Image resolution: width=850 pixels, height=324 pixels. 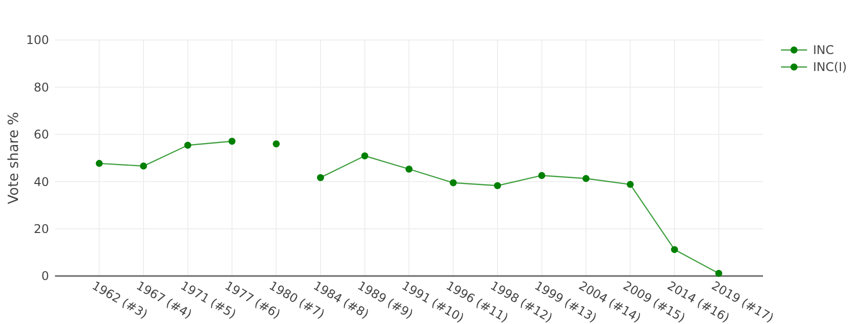 What do you see at coordinates (830, 67) in the screenshot?
I see `legend-label: INC(I)` at bounding box center [830, 67].